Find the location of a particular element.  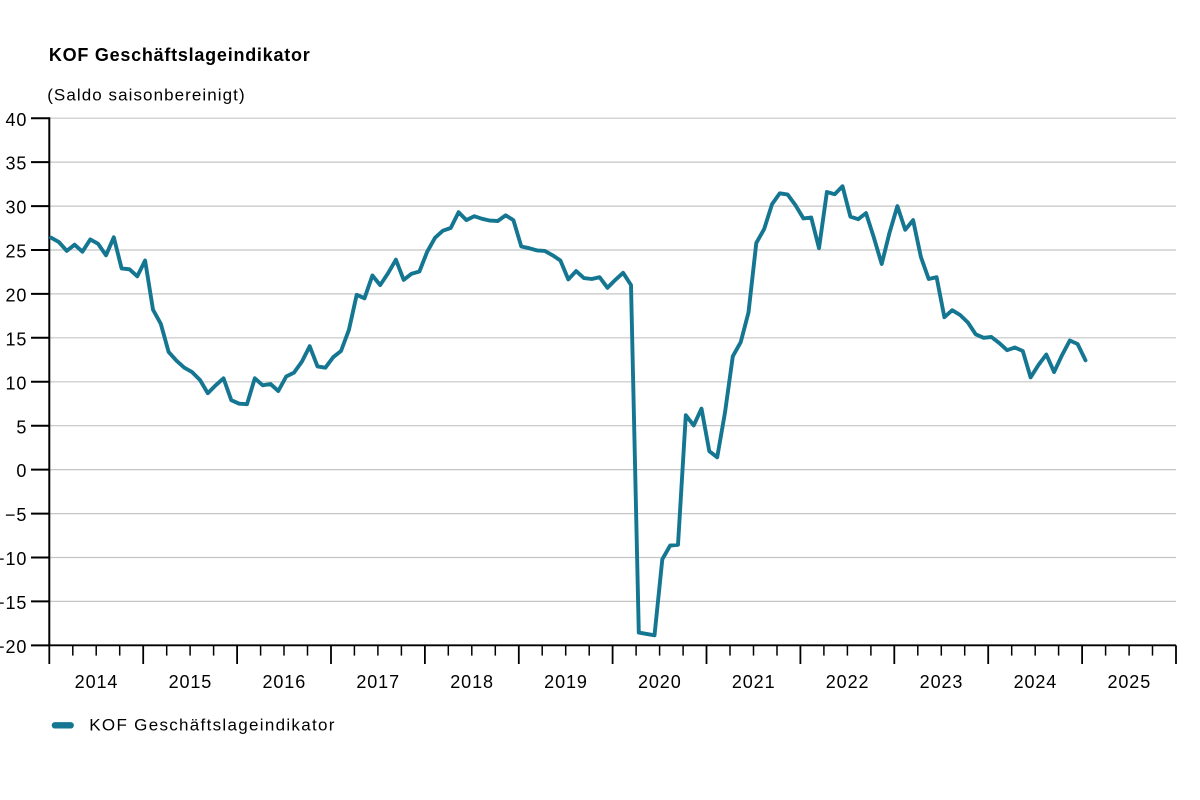

svg-text: −5 is located at coordinates (16, 515).